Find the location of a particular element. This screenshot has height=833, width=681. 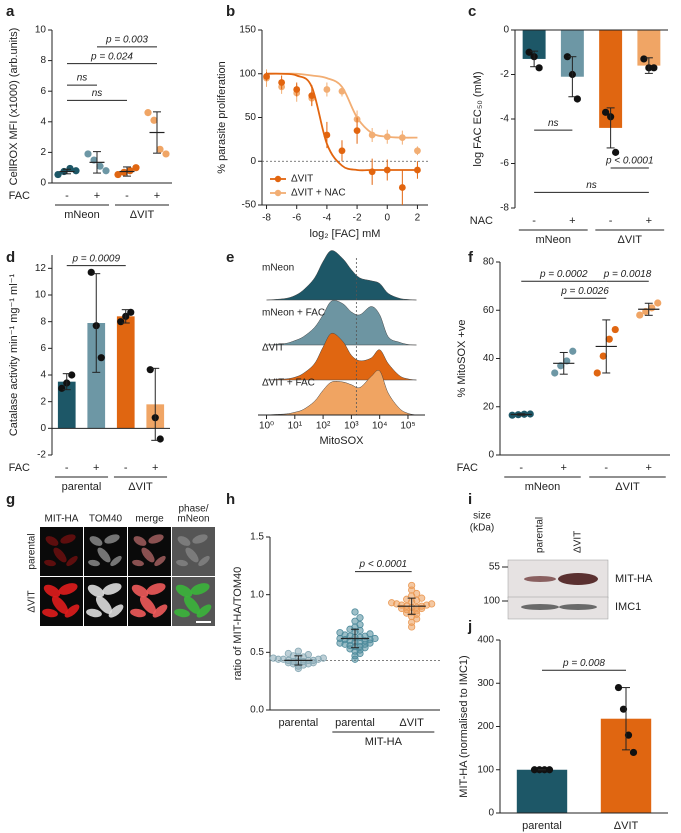

column-label: mNeon is located at coordinates (193, 519).